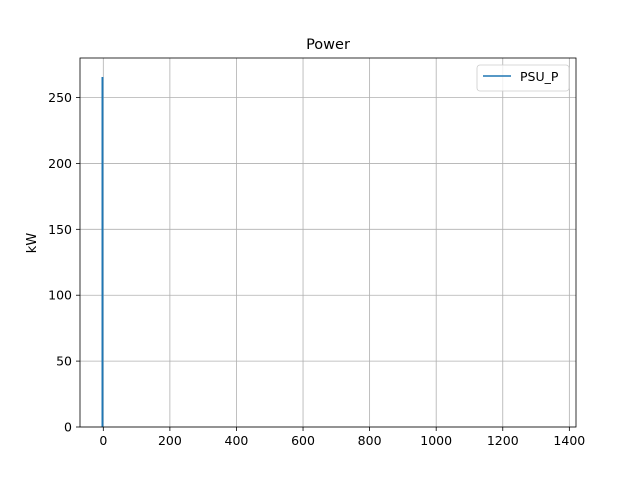 The height and width of the screenshot is (484, 640). Describe the element at coordinates (237, 440) in the screenshot. I see `x-tick-label: 400` at that location.